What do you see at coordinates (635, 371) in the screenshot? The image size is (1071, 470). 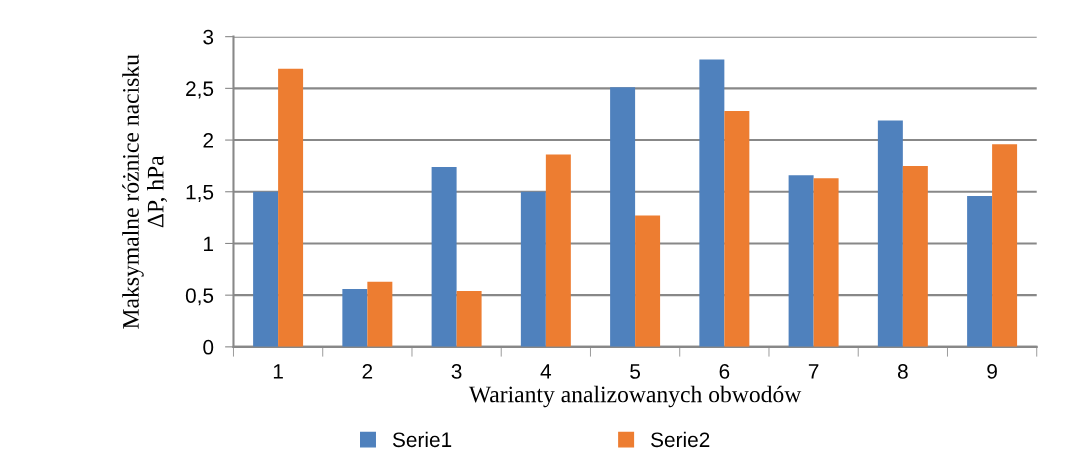 I see `x-tick-label: 5` at bounding box center [635, 371].